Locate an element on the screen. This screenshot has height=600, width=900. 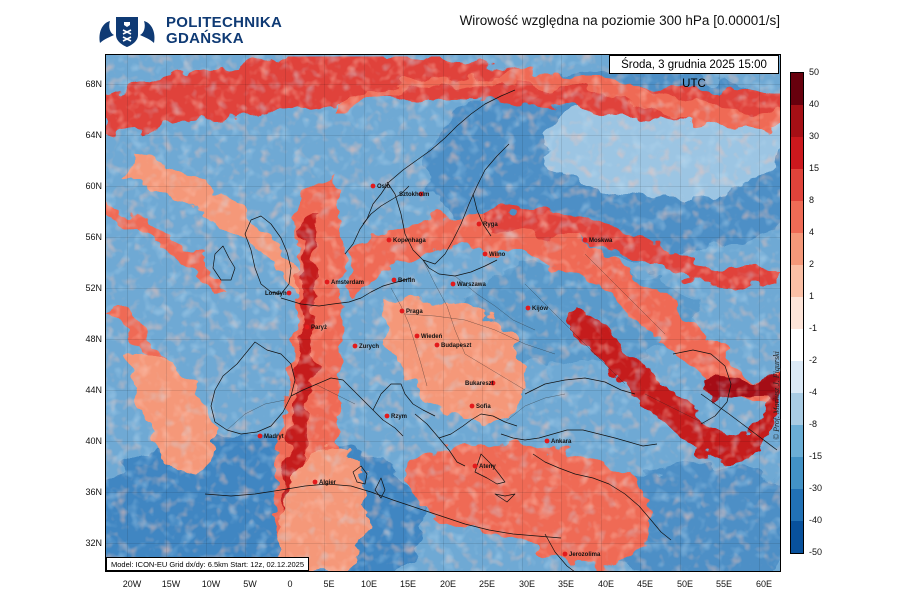
lon-tick-label: 50E is located at coordinates (684, 584).